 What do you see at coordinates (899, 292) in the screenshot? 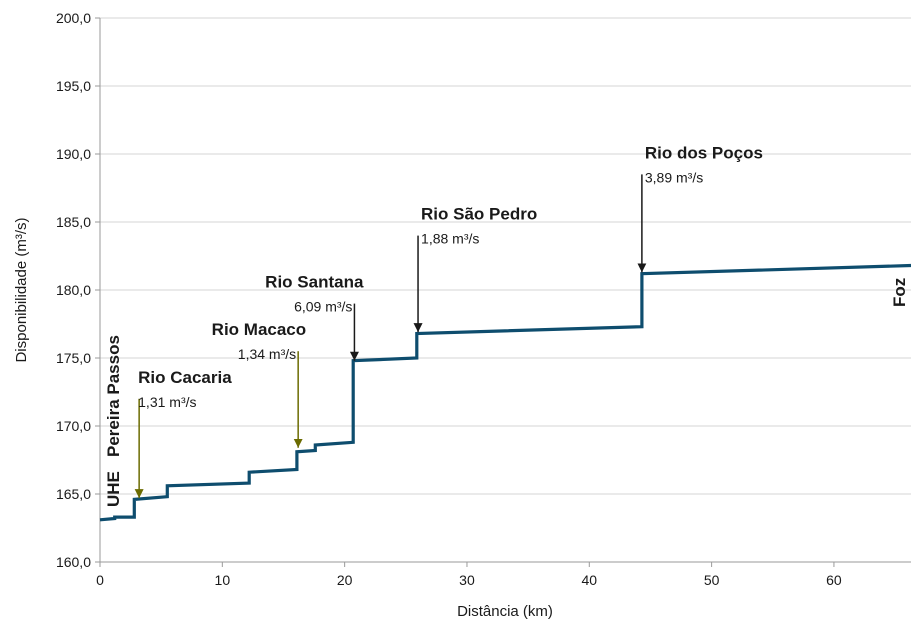
I see `end-label-foz: Foz` at bounding box center [899, 292].